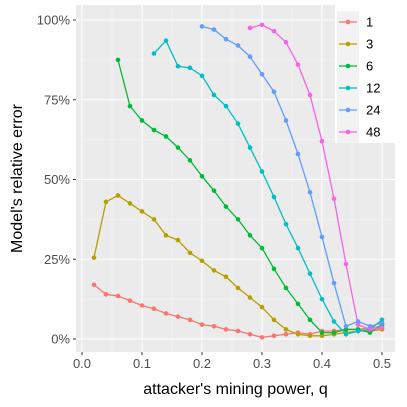 Image resolution: width=407 pixels, height=407 pixels. Describe the element at coordinates (373, 110) in the screenshot. I see `legend-label-24: 24` at that location.